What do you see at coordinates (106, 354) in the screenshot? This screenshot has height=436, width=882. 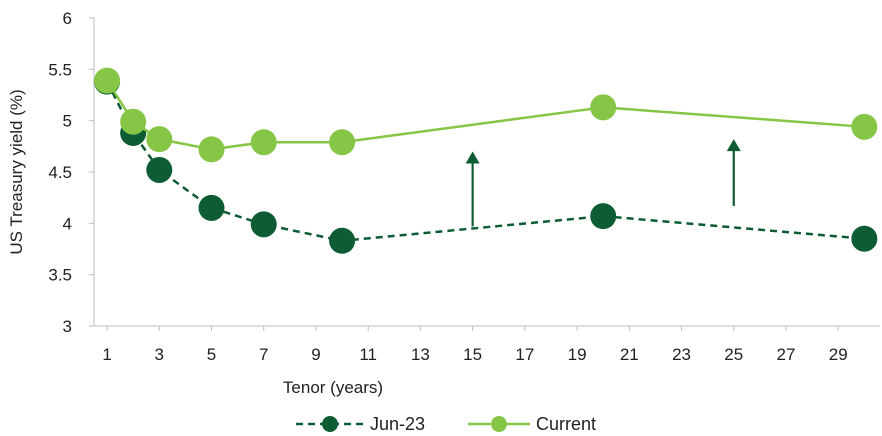 I see `x-tick-label: 1` at bounding box center [106, 354].